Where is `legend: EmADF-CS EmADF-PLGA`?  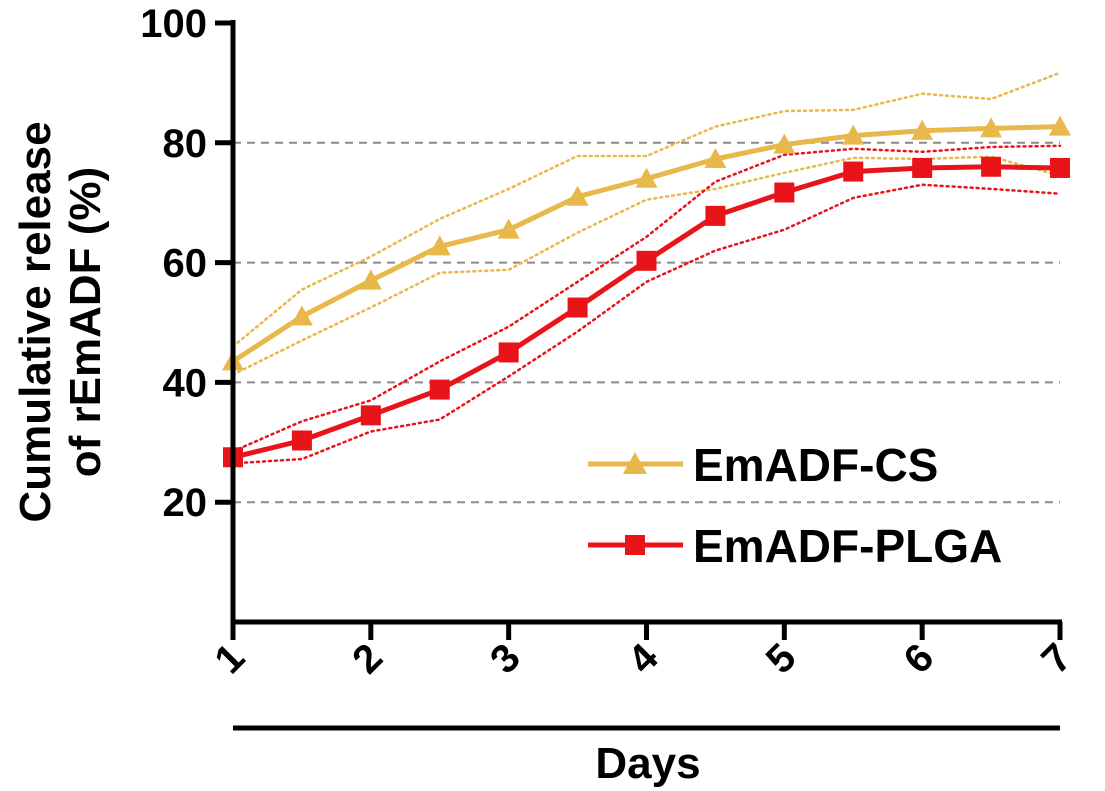
legend: EmADF-CS EmADF-PLGA is located at coordinates (795, 505).